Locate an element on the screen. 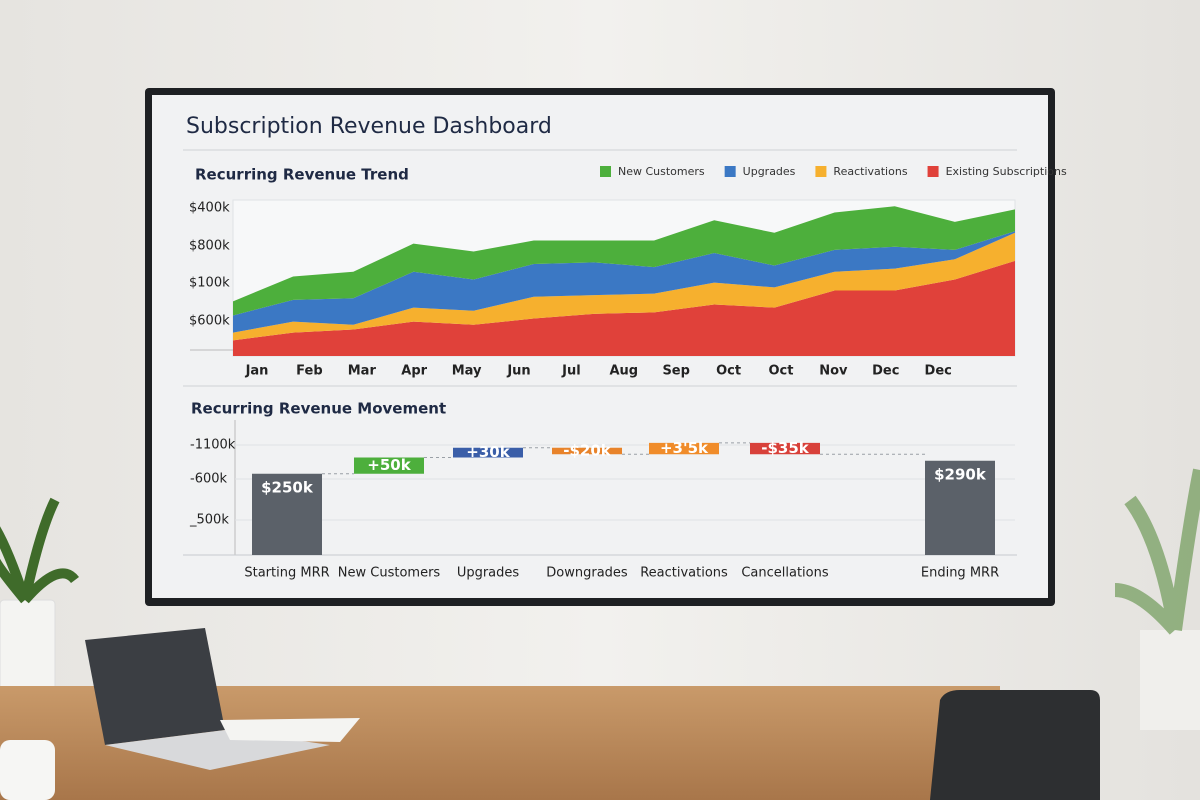  x-tick-label: Reactivations is located at coordinates (684, 573).